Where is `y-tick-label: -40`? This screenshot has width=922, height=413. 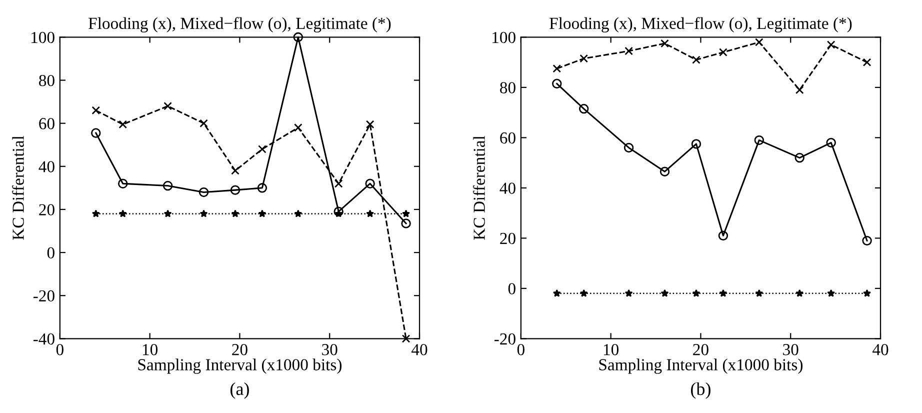 y-tick-label: -40 is located at coordinates (43, 339).